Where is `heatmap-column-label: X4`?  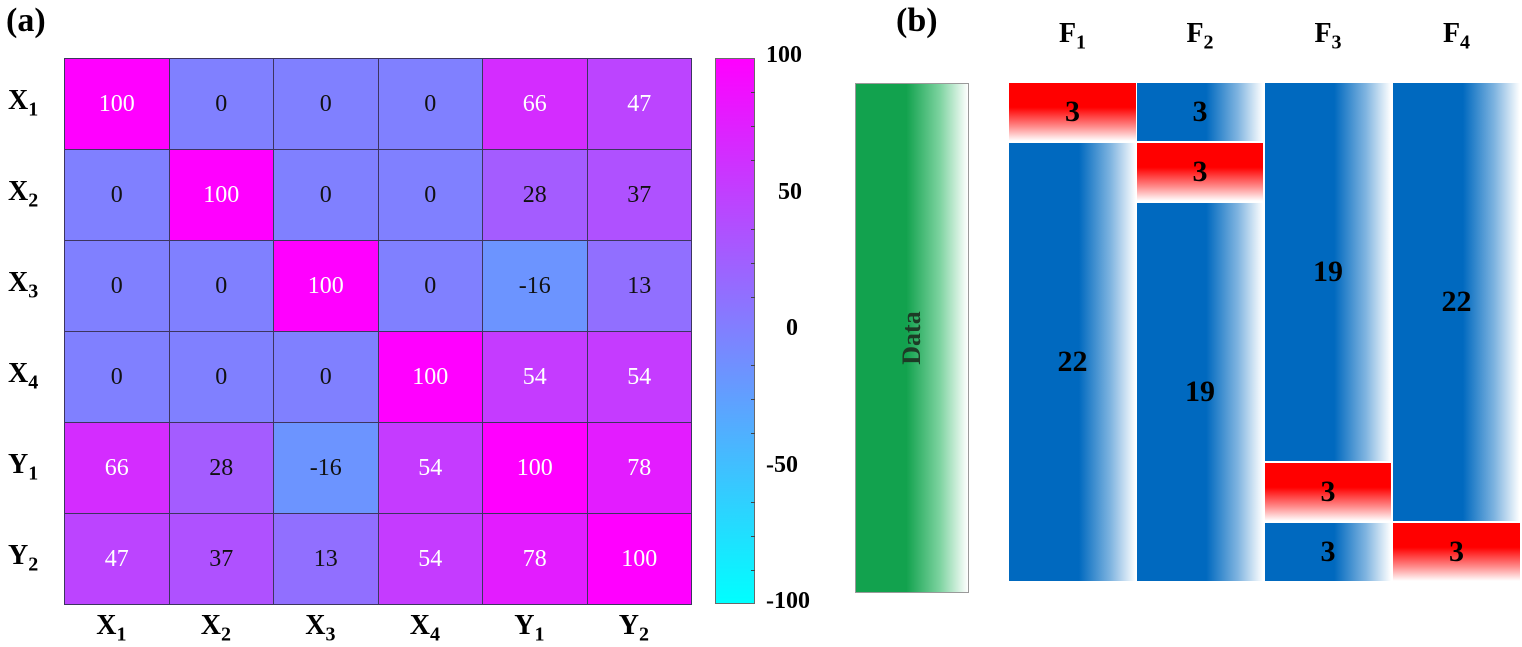
heatmap-column-label: X4 is located at coordinates (424, 628).